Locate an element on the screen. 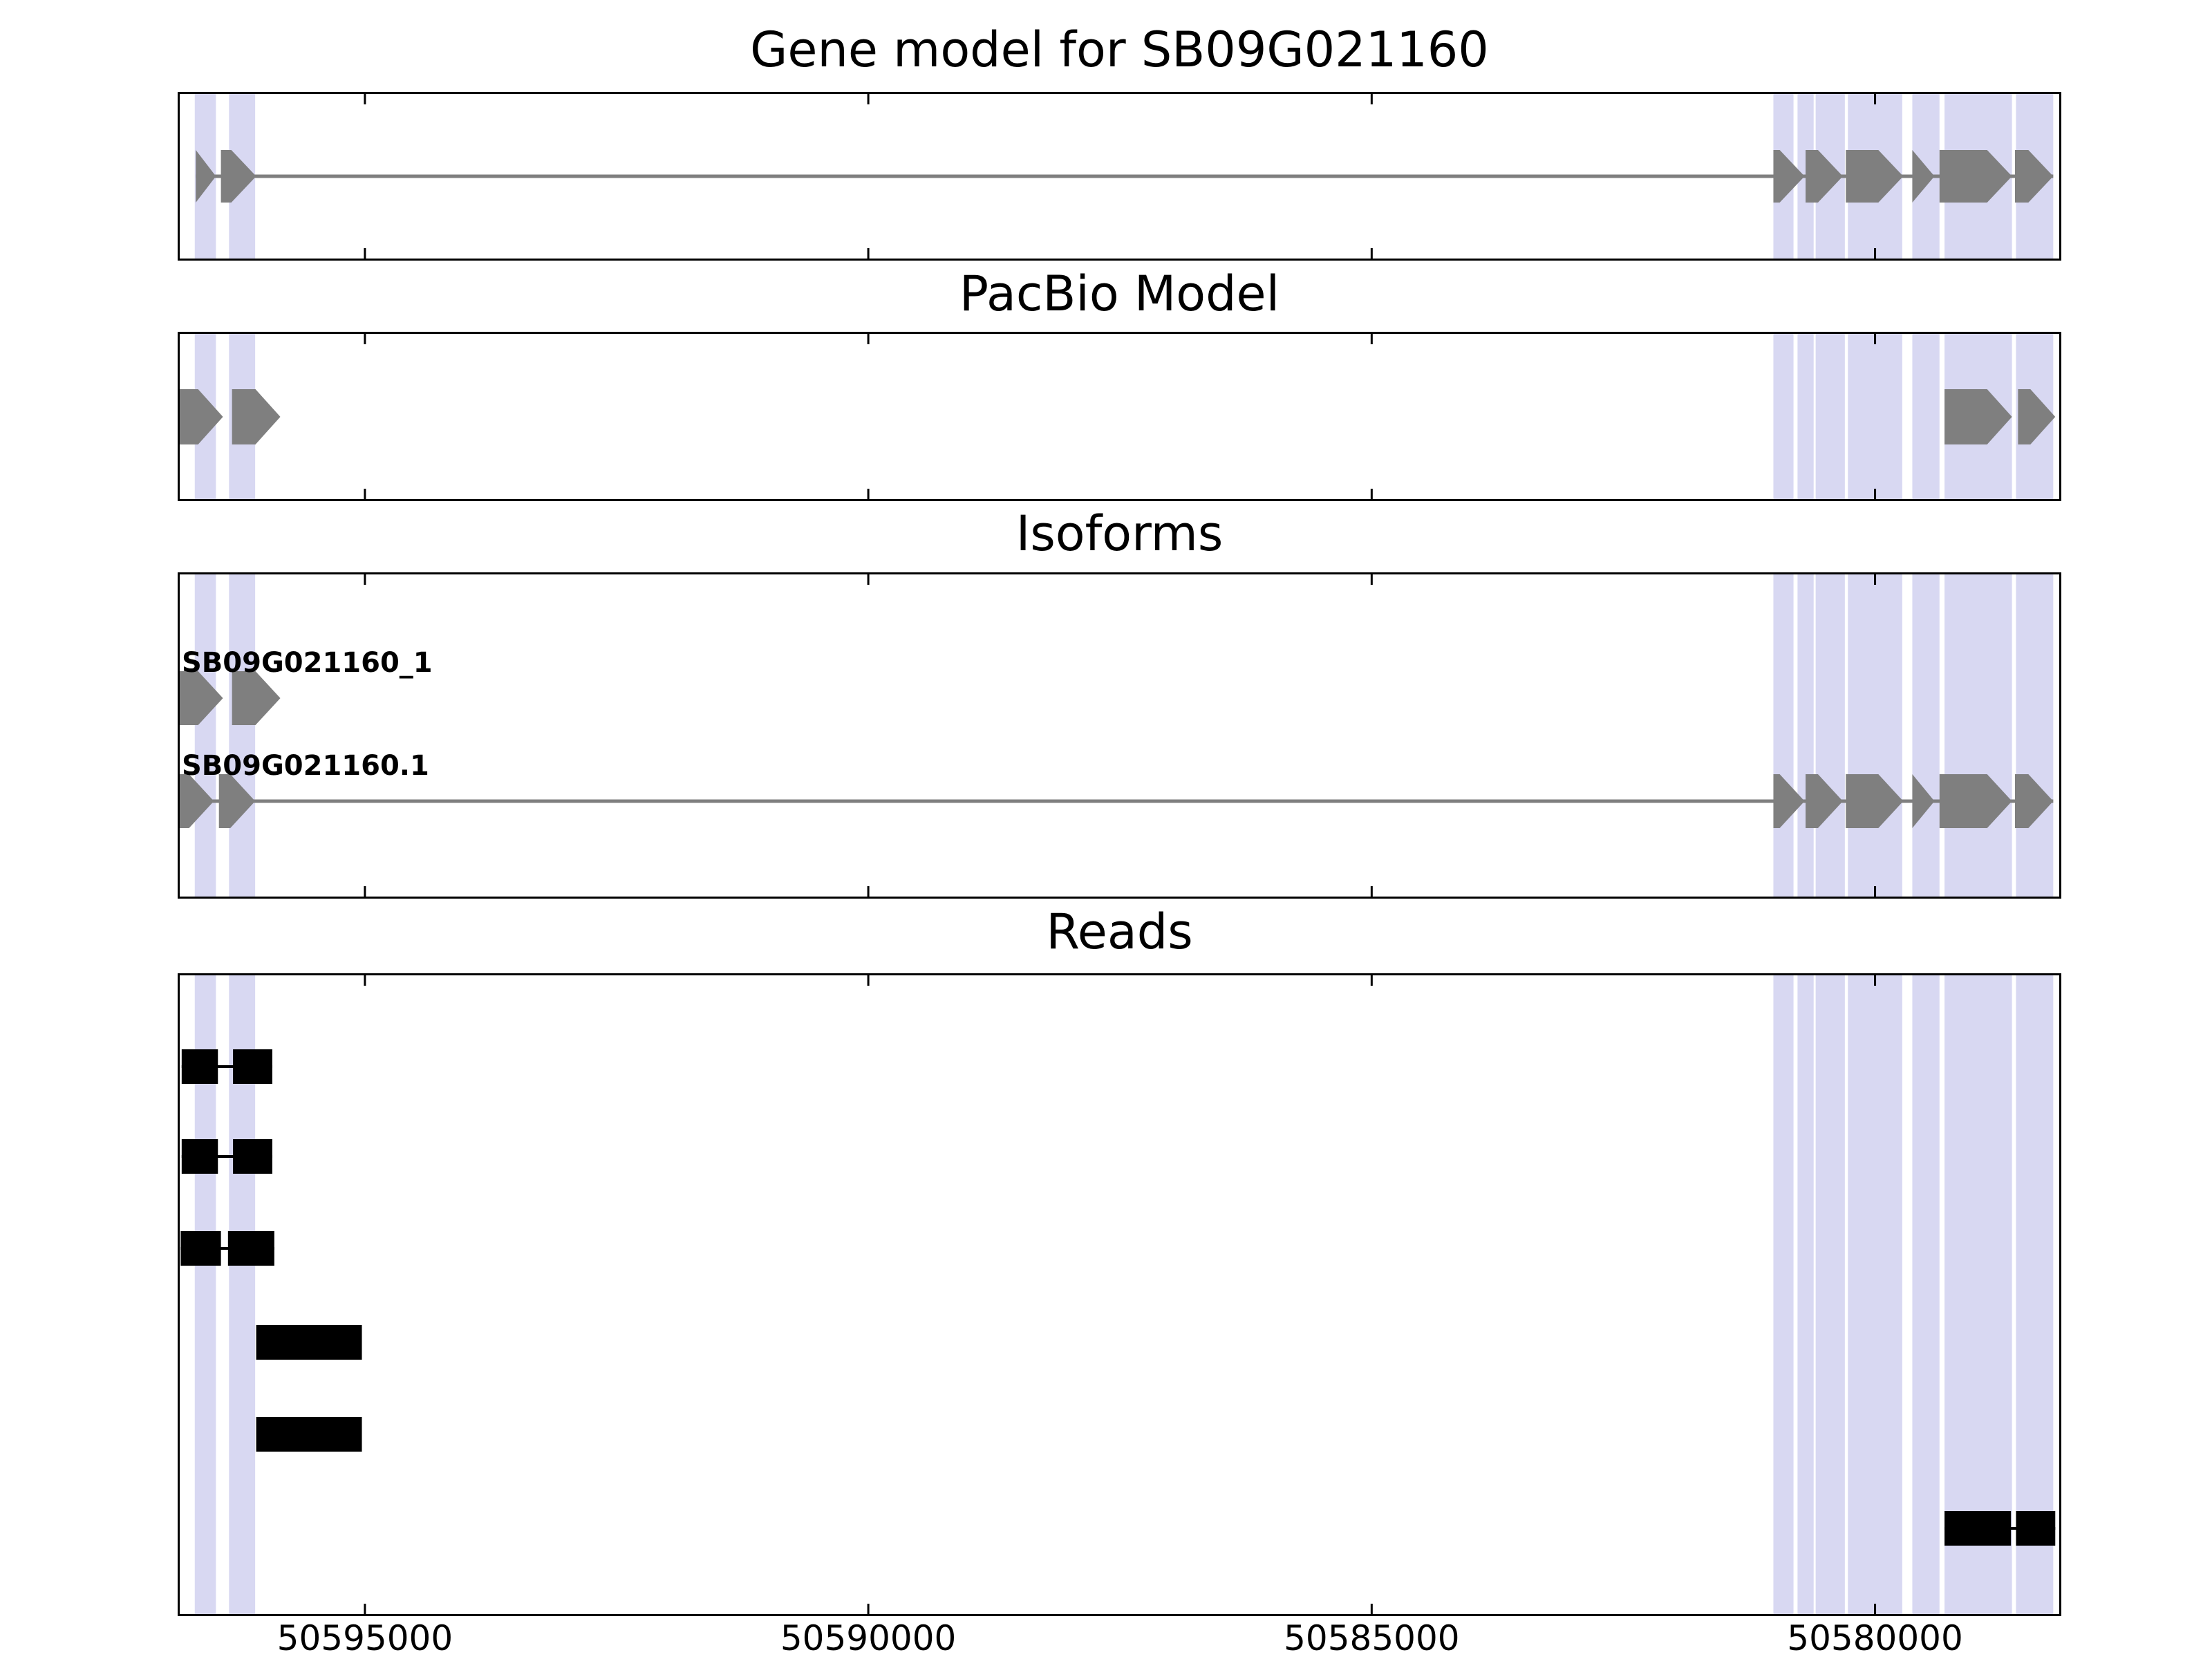 Image resolution: width=2212 pixels, height=1659 pixels. x-axis-tick-labels: 50595000 50590000 50585000 50580000 is located at coordinates (1106, 1639).